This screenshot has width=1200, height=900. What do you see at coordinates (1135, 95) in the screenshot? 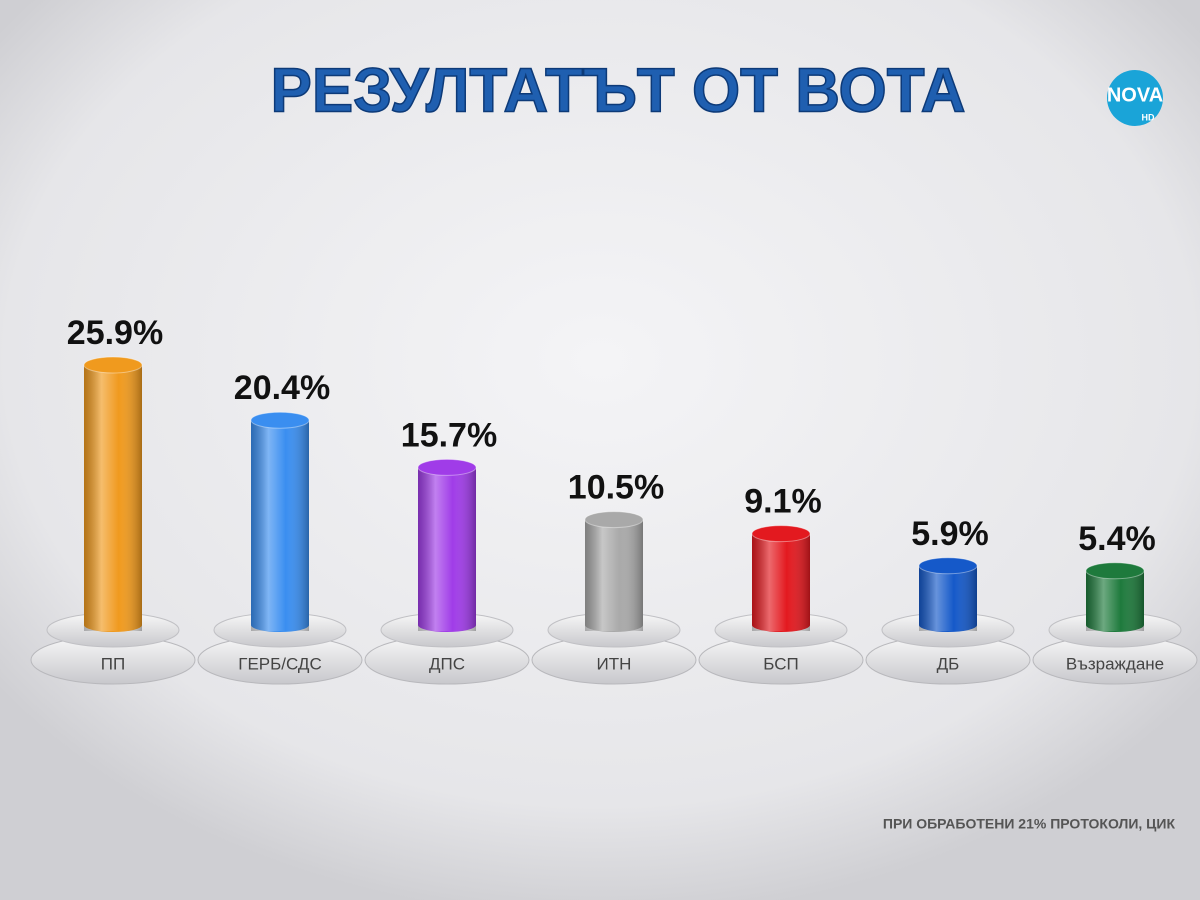
I see `logo-text: NOVA` at bounding box center [1135, 95].